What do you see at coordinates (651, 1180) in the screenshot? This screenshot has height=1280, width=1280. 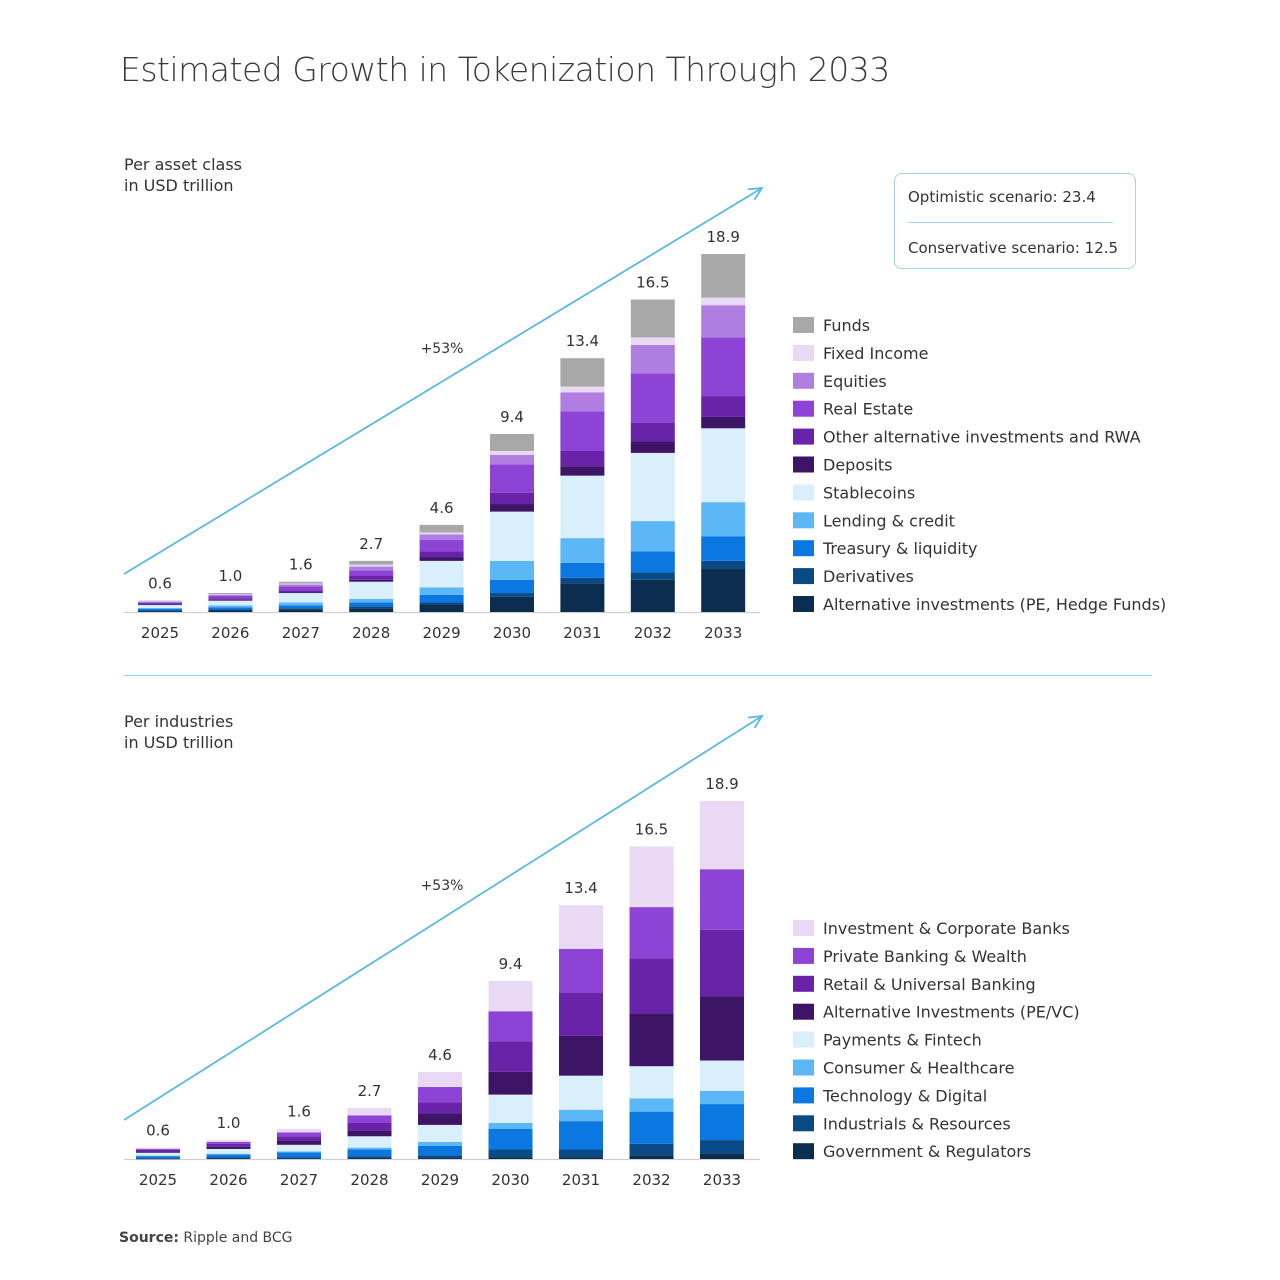 I see `x-tick-label: 2032` at bounding box center [651, 1180].